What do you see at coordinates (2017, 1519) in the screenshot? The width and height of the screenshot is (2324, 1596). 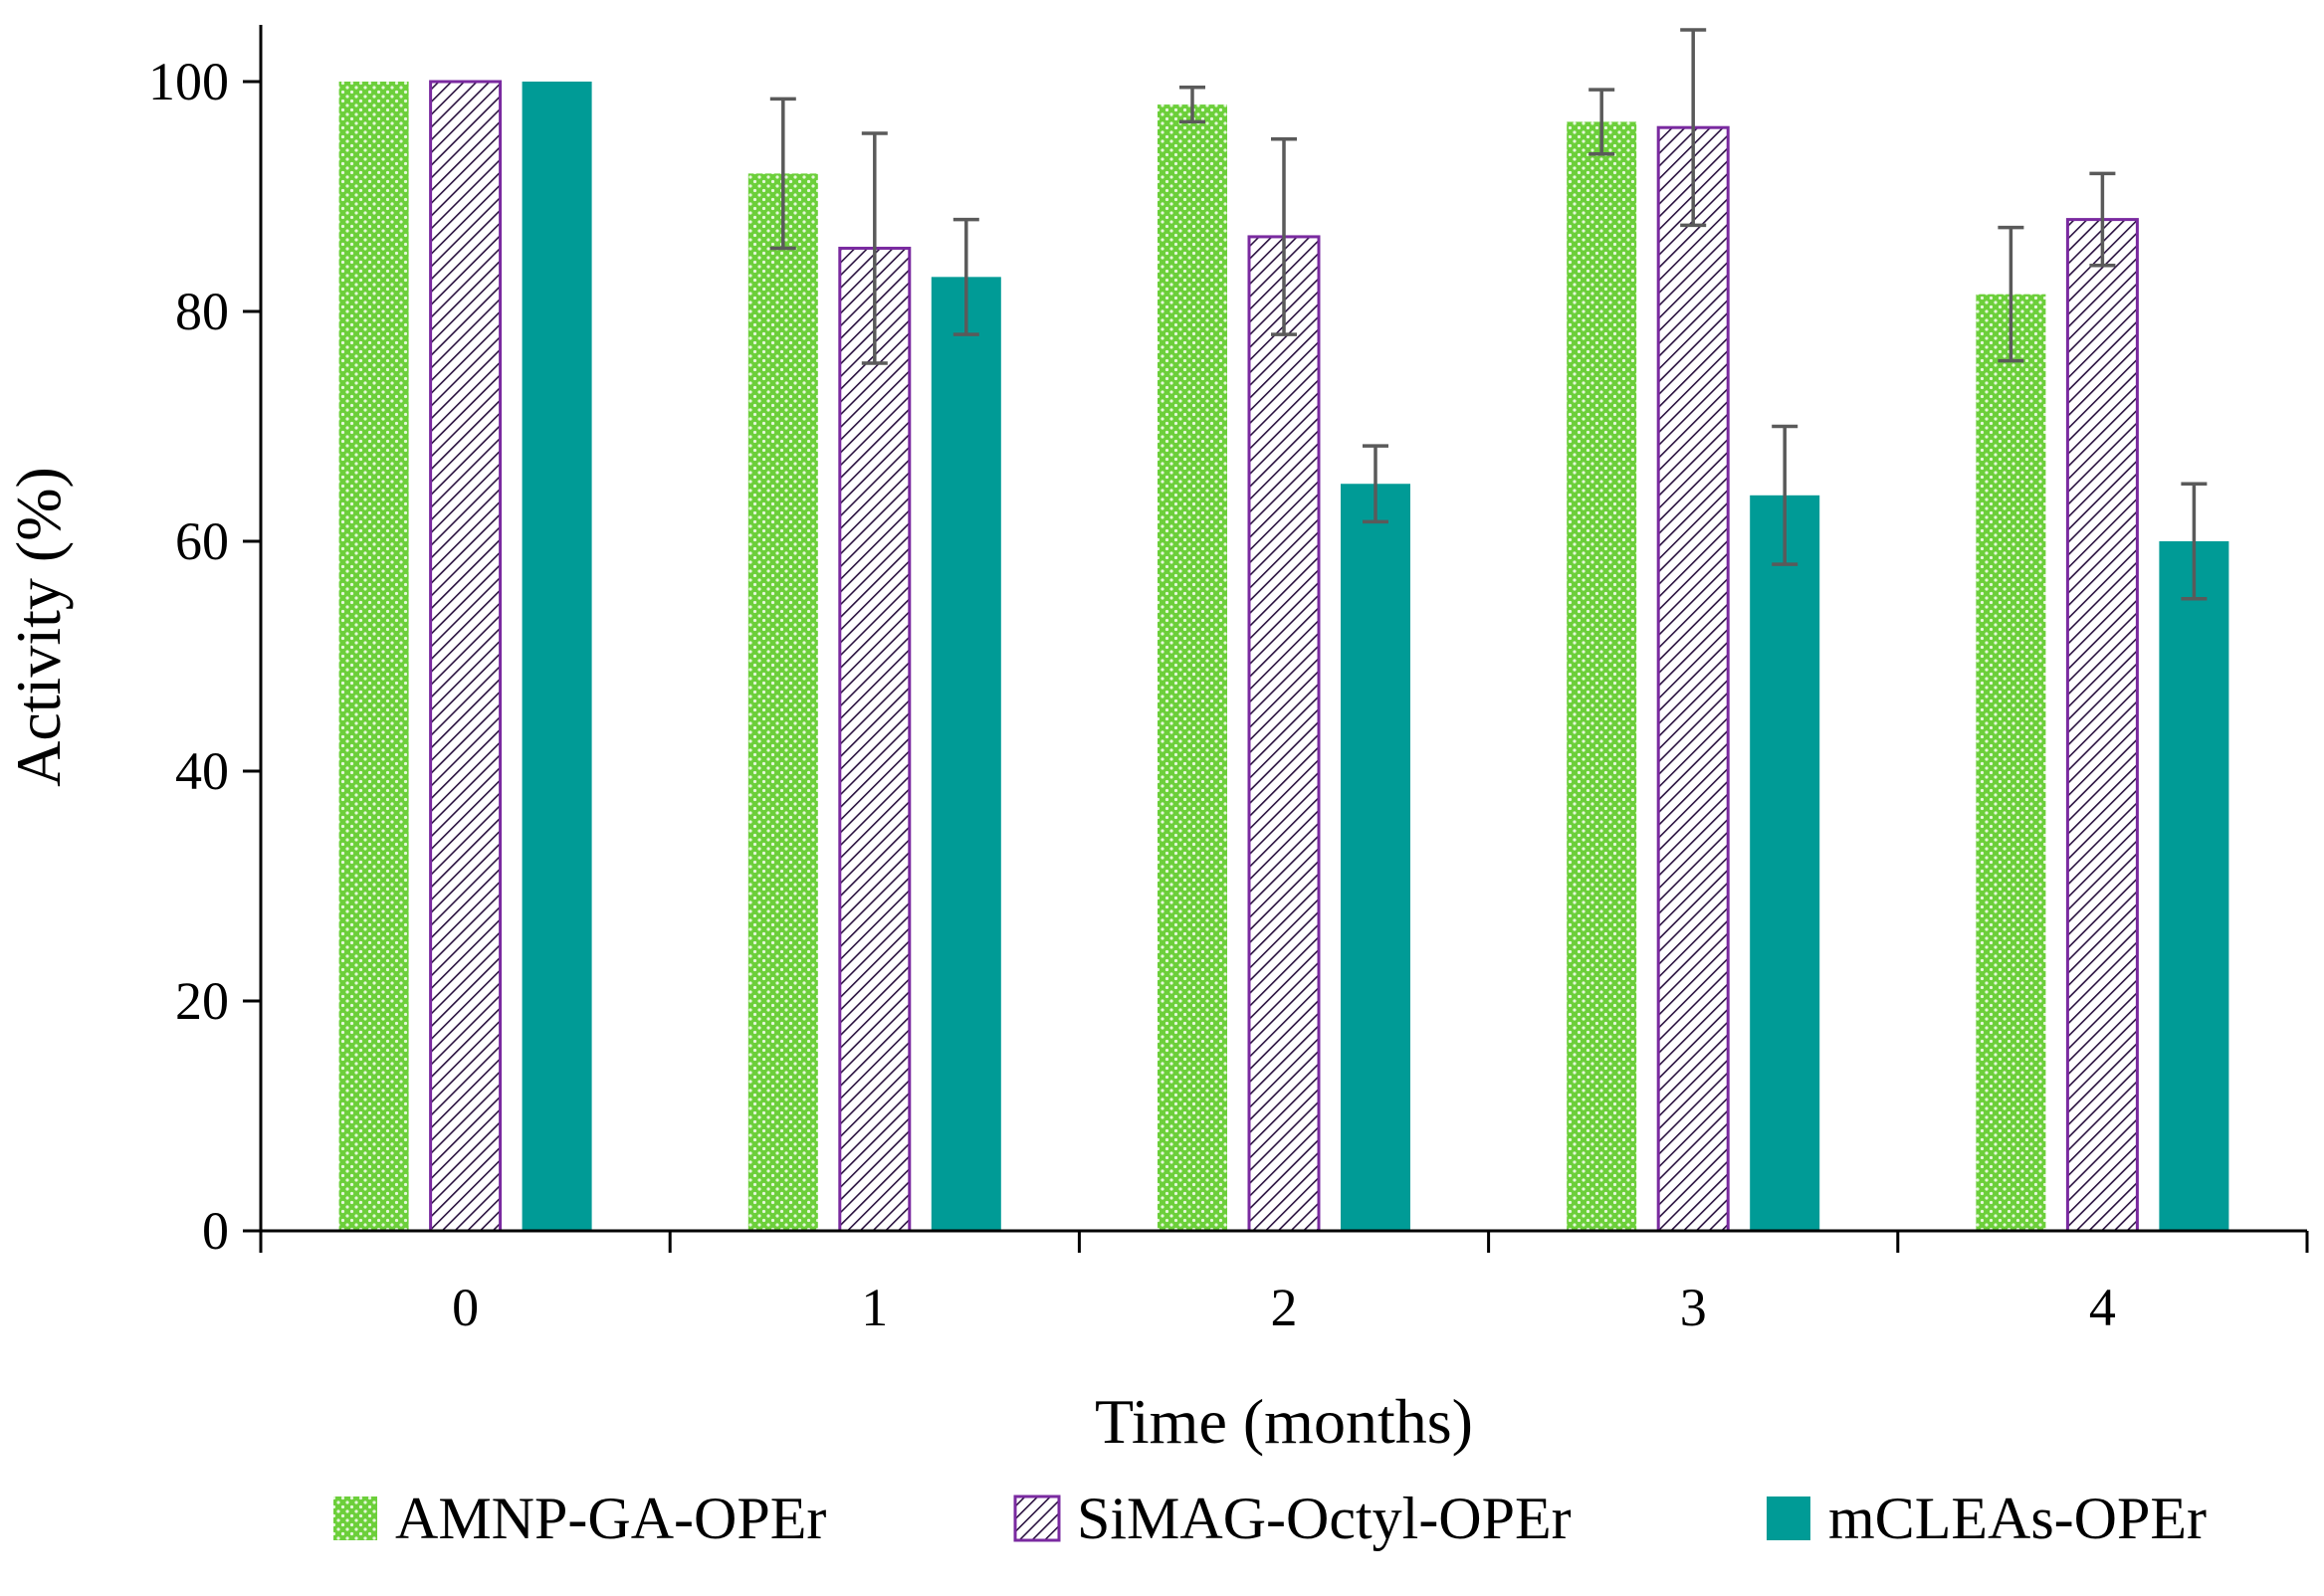 I see `legend-label: mCLEAs-OPEr` at bounding box center [2017, 1519].